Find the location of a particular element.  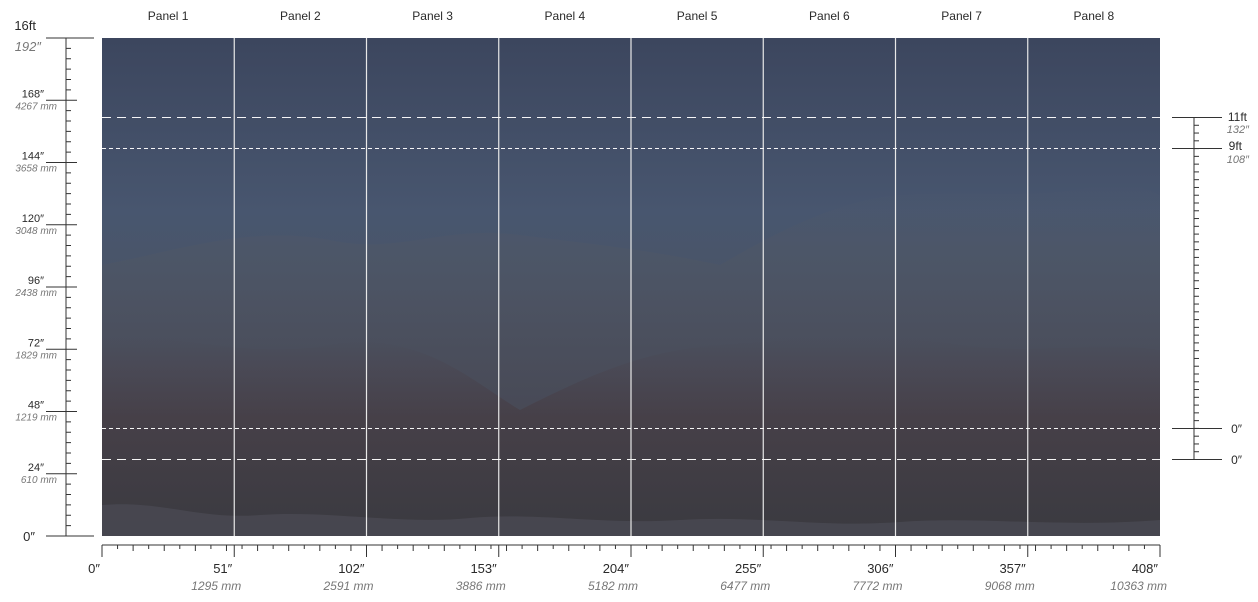

bottom-ruler-in-label: 102″ is located at coordinates (351, 568).